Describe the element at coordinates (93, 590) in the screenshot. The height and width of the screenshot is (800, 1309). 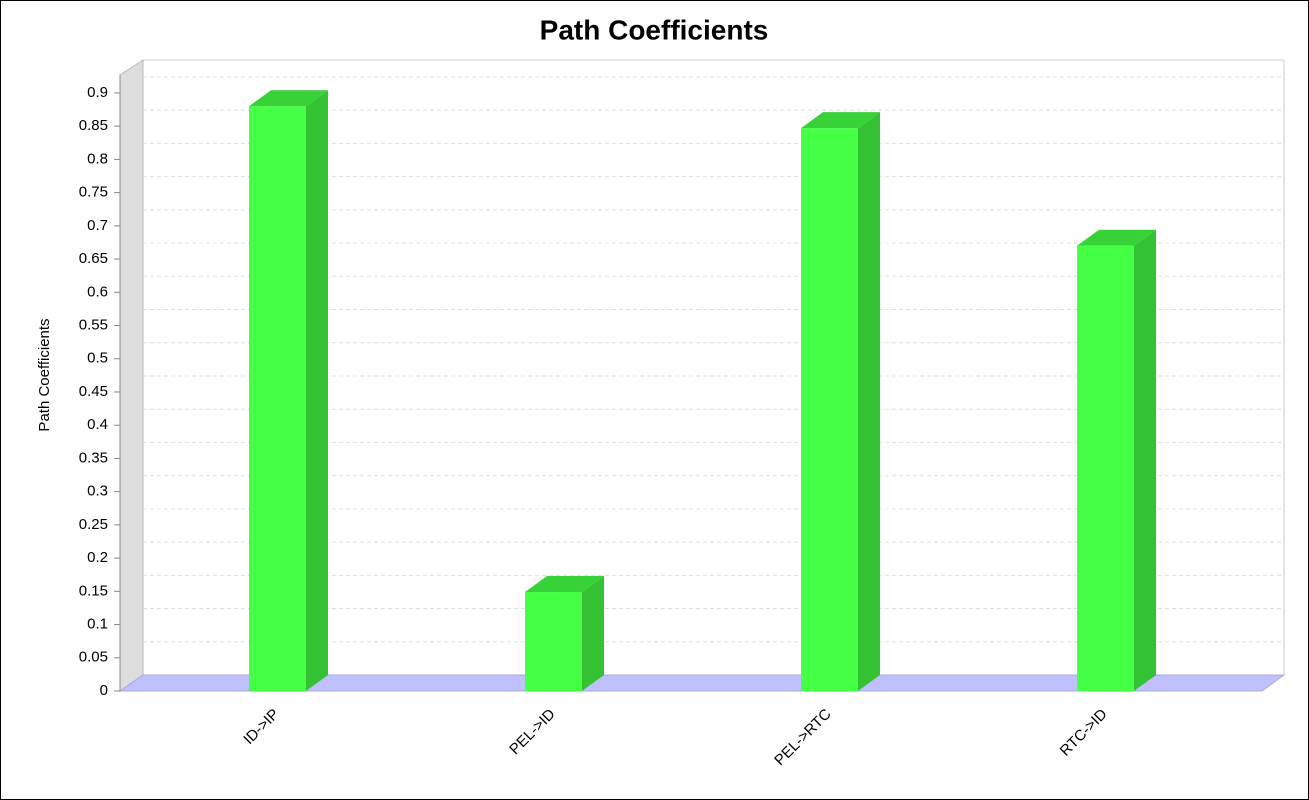
I see `y-tick-label: 0.15` at that location.